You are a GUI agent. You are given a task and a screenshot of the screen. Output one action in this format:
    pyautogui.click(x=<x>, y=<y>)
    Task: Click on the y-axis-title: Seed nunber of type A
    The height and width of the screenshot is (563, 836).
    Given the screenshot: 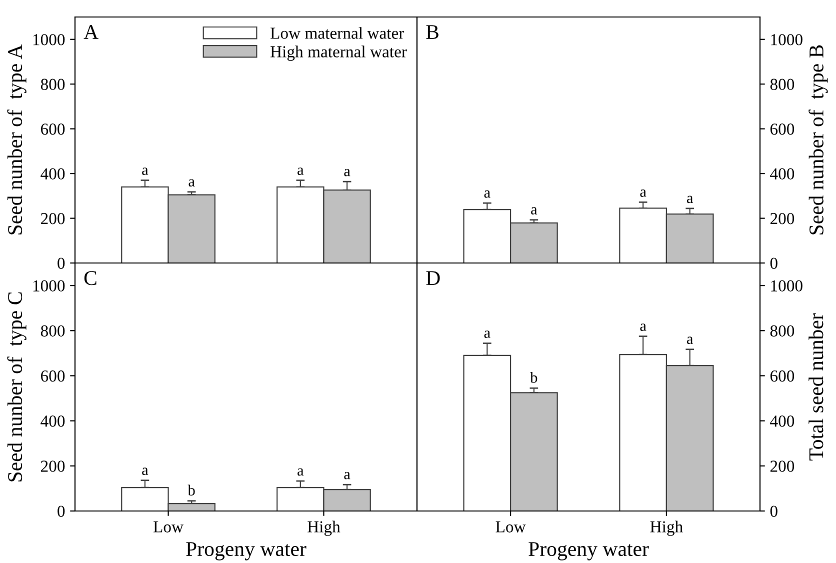 What is the action you would take?
    pyautogui.click(x=16, y=139)
    